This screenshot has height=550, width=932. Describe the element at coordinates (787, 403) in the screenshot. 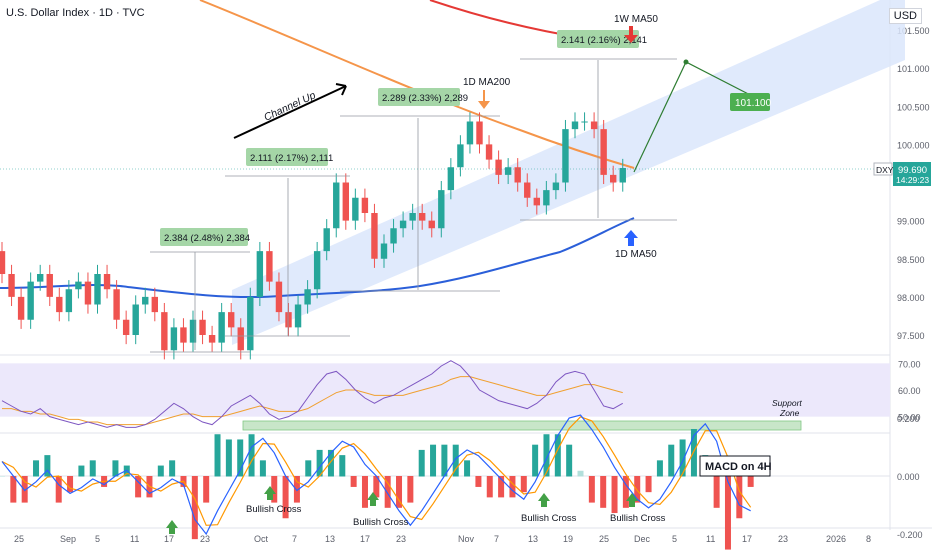

I see `support-label: Support` at that location.